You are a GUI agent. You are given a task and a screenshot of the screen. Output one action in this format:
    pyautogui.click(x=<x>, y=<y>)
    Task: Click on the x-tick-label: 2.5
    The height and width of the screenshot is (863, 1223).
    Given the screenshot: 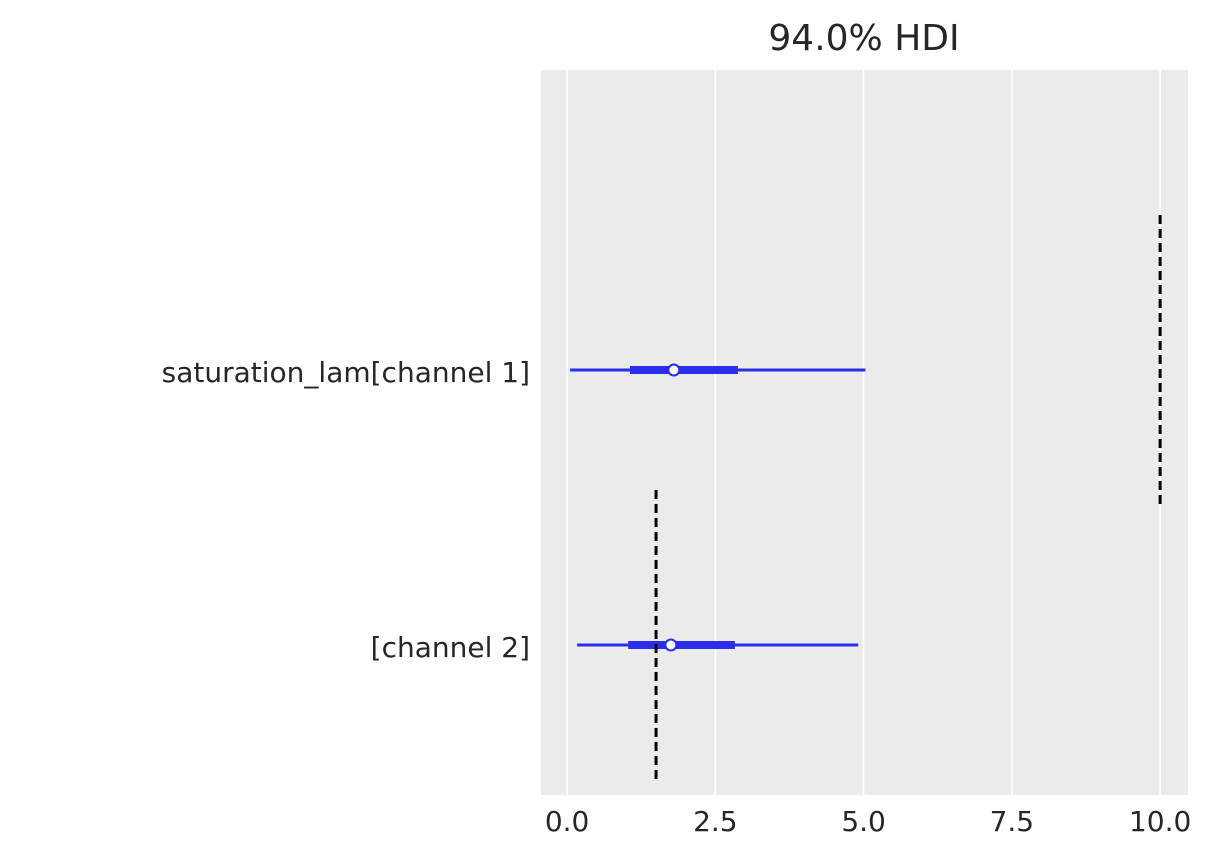 What is the action you would take?
    pyautogui.click(x=715, y=821)
    